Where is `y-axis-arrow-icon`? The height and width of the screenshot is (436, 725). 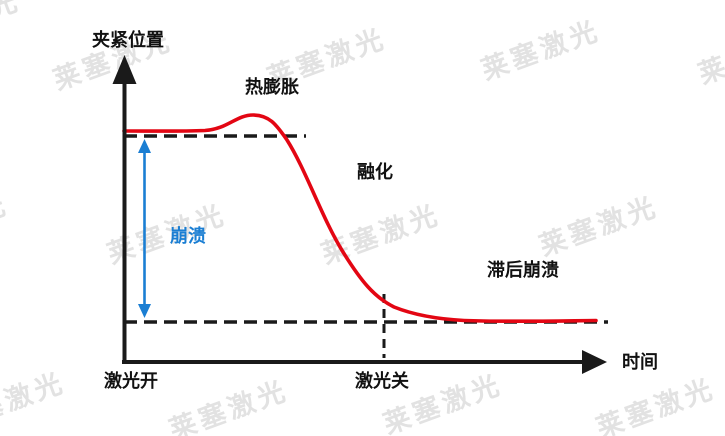 y-axis-arrow-icon is located at coordinates (124, 69).